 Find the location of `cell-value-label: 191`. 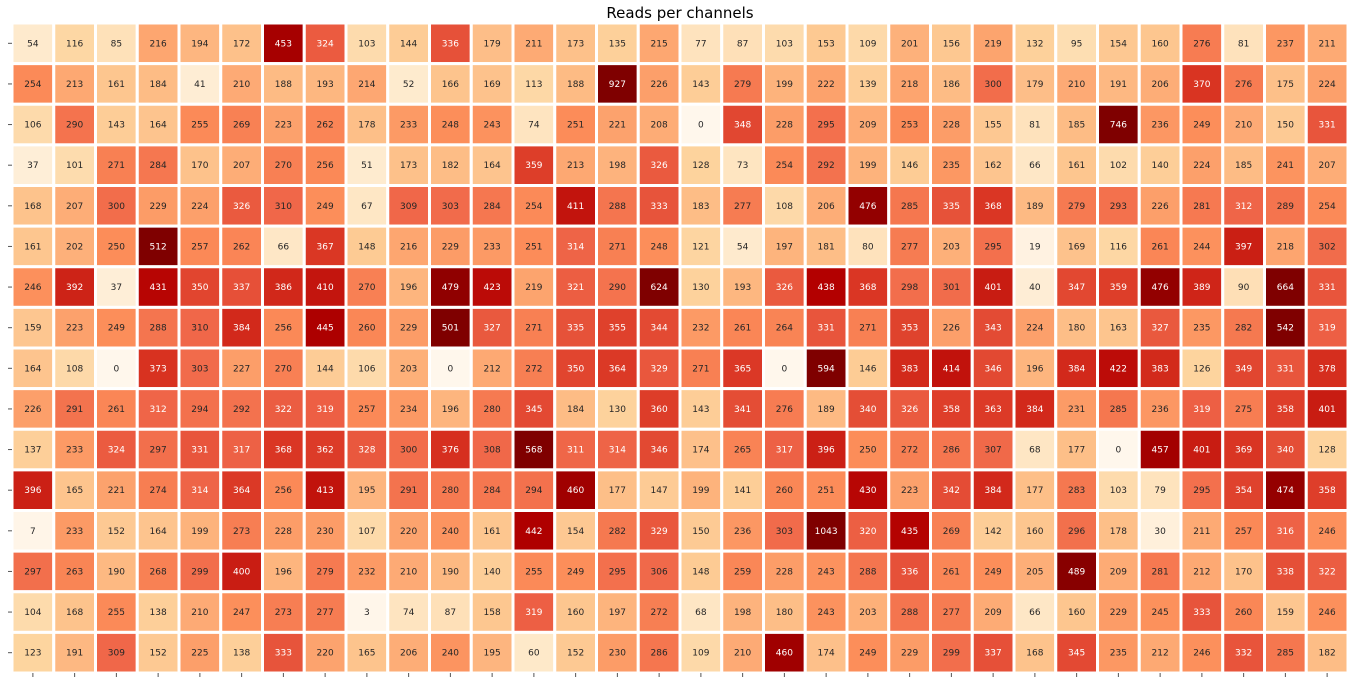

cell-value-label: 191 is located at coordinates (74, 654).